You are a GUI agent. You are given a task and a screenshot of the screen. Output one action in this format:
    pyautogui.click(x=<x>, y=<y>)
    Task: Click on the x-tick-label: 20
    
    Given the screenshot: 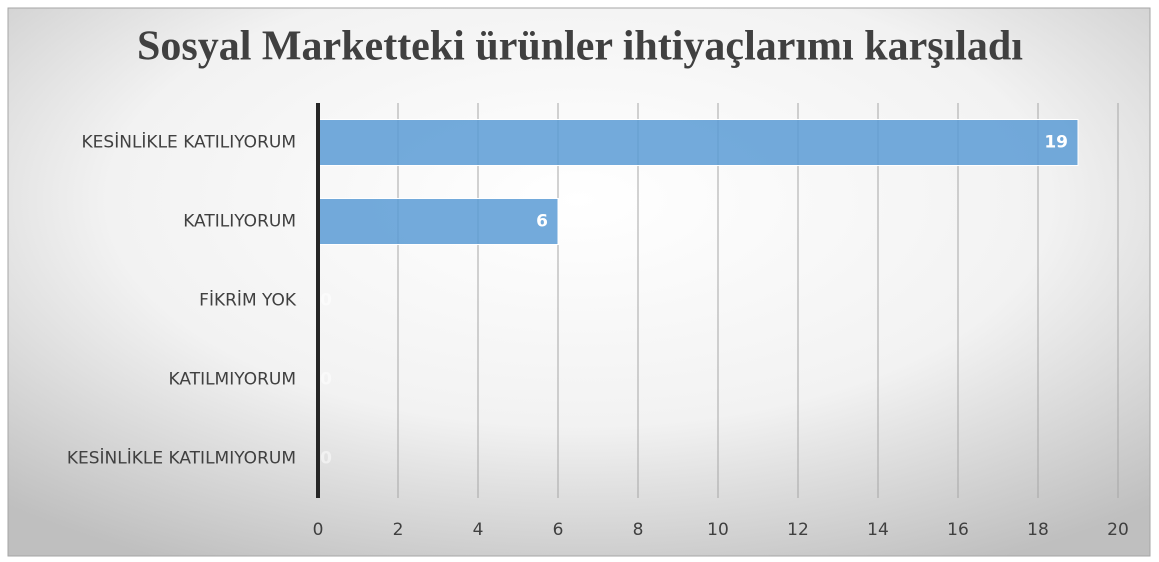 What is the action you would take?
    pyautogui.click(x=1118, y=530)
    